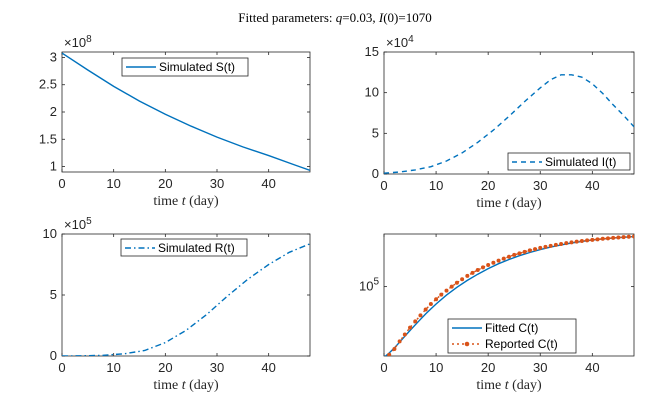 Image resolution: width=671 pixels, height=408 pixels. What do you see at coordinates (400, 42) in the screenshot?
I see `y-exponent-label: ×104` at bounding box center [400, 42].